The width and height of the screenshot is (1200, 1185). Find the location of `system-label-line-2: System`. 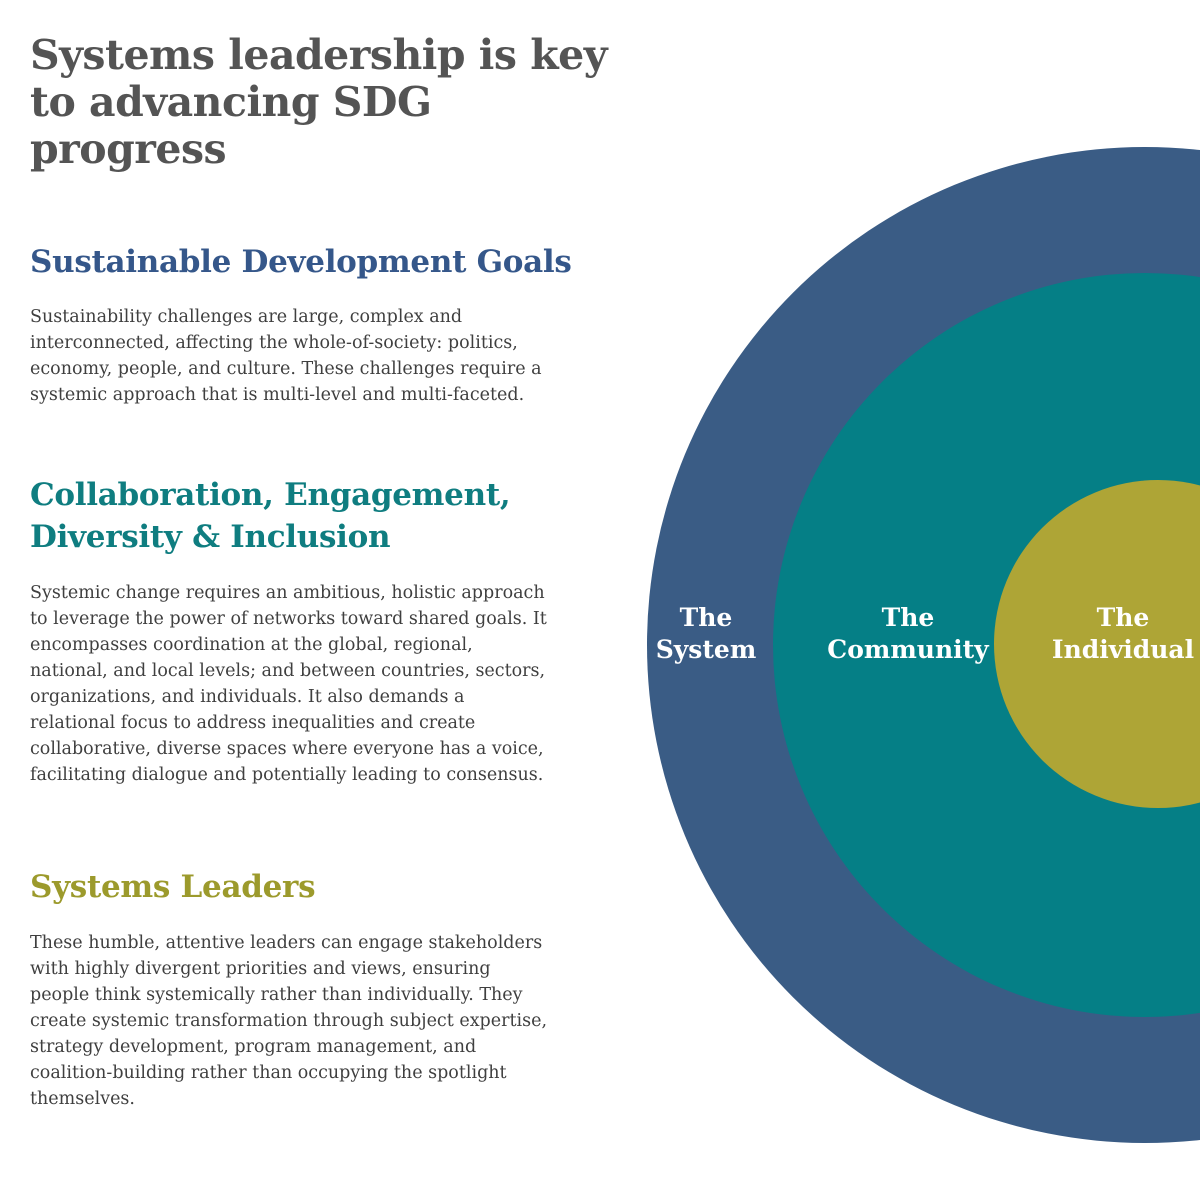

system-label-line-2: System is located at coordinates (706, 649).